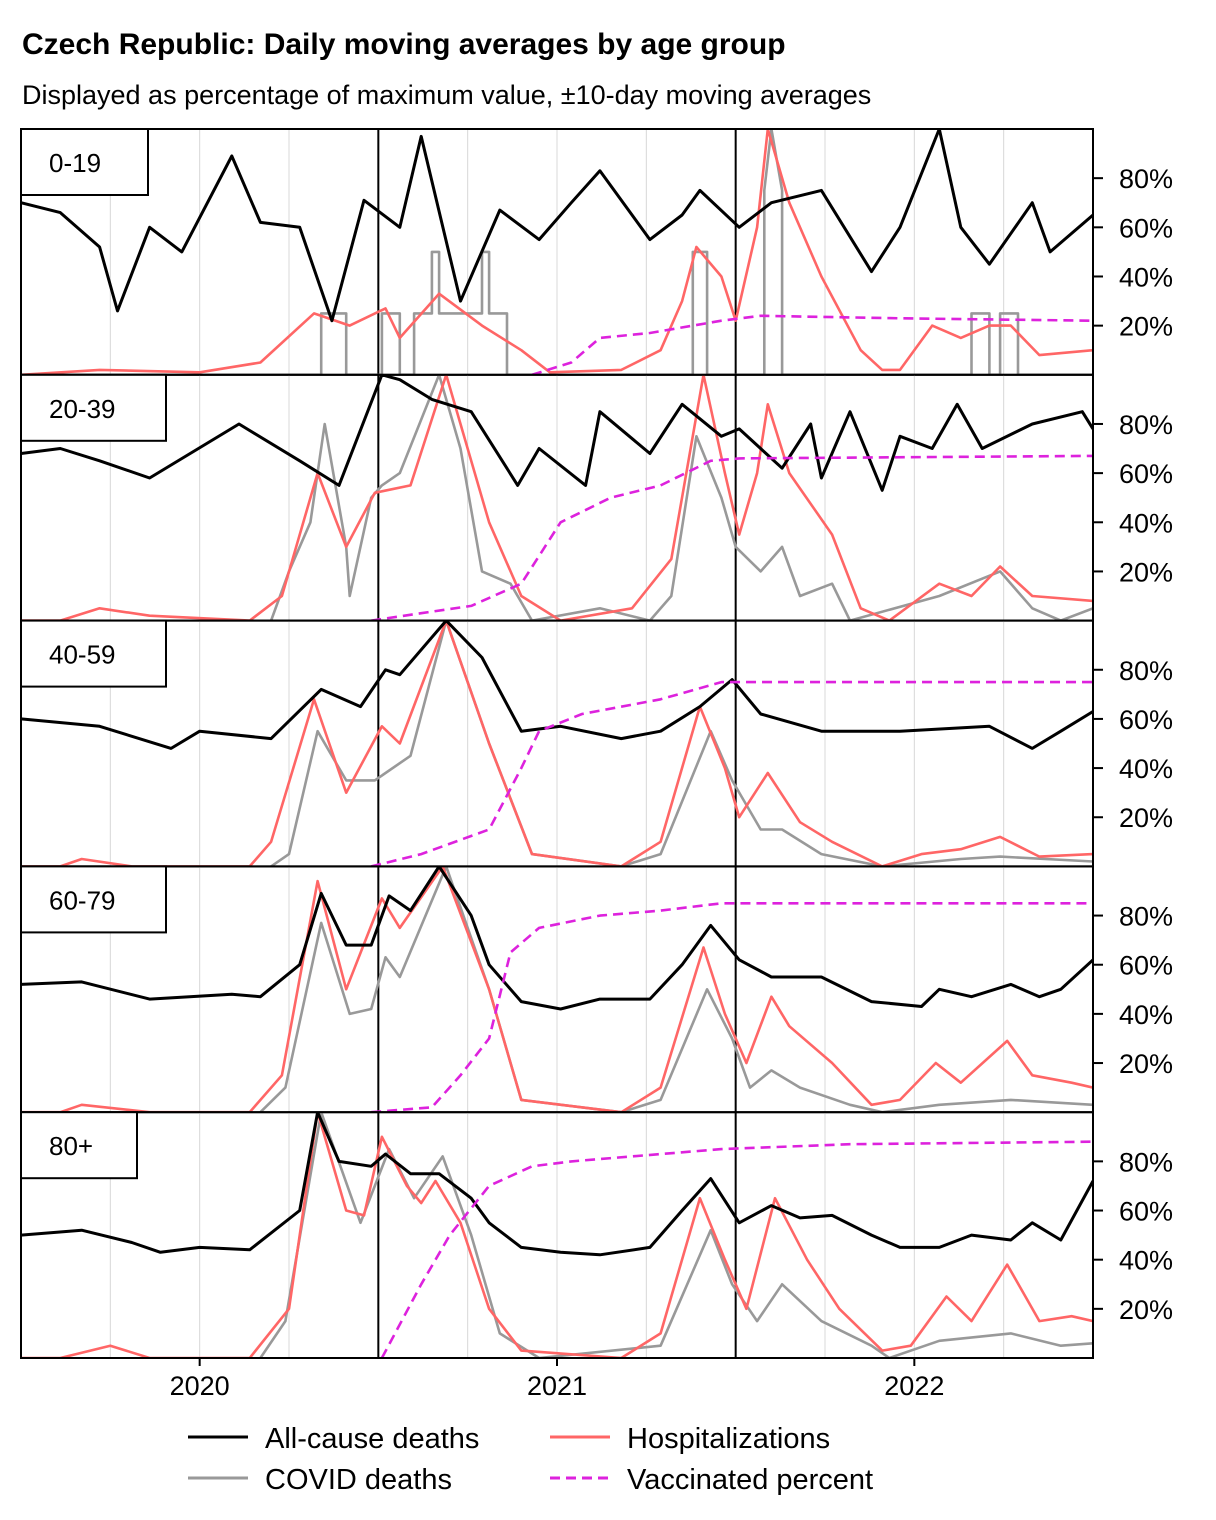 The height and width of the screenshot is (1520, 1216). What do you see at coordinates (82, 655) in the screenshot?
I see `panel-label: 40-59` at bounding box center [82, 655].